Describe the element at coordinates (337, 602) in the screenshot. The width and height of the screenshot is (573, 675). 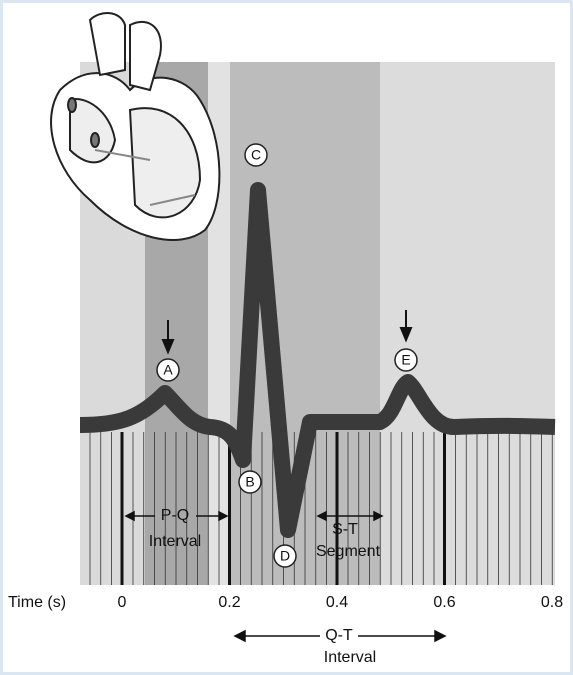
I see `tick-label: 0.4` at that location.